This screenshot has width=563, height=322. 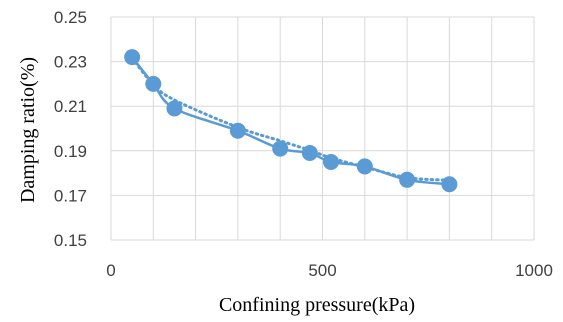 What do you see at coordinates (28, 130) in the screenshot?
I see `y-axis-title: Damping ratio(%)` at bounding box center [28, 130].